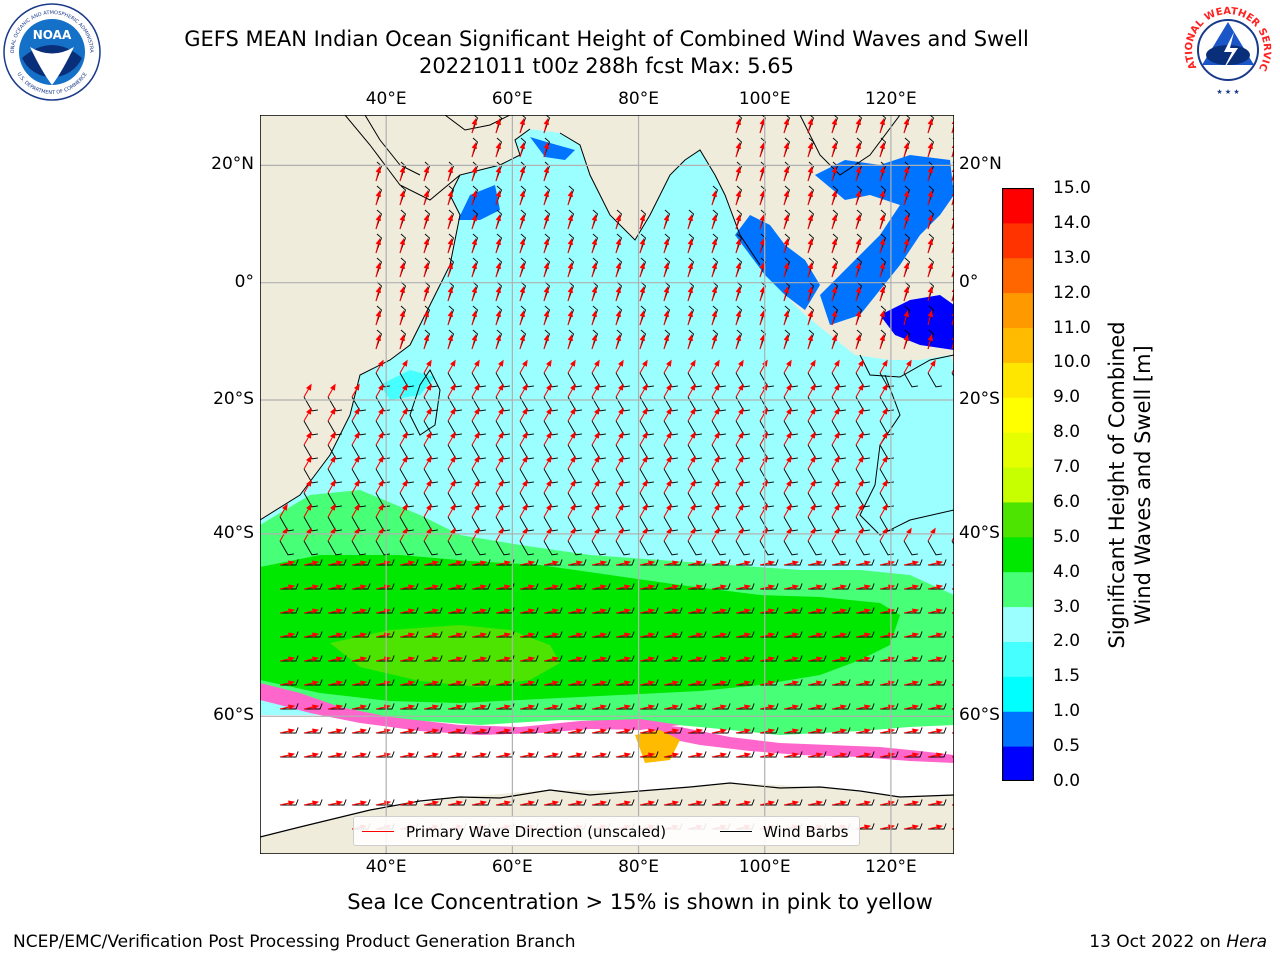 The image size is (1280, 960). What do you see at coordinates (386, 867) in the screenshot?
I see `lon-label-bottom: 40°E` at bounding box center [386, 867].